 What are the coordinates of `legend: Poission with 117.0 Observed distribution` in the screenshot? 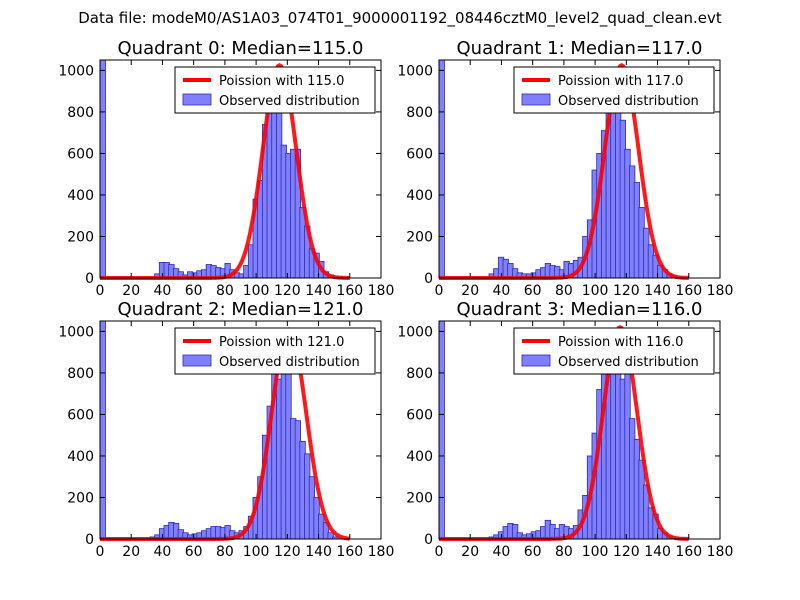 It's located at (614, 90).